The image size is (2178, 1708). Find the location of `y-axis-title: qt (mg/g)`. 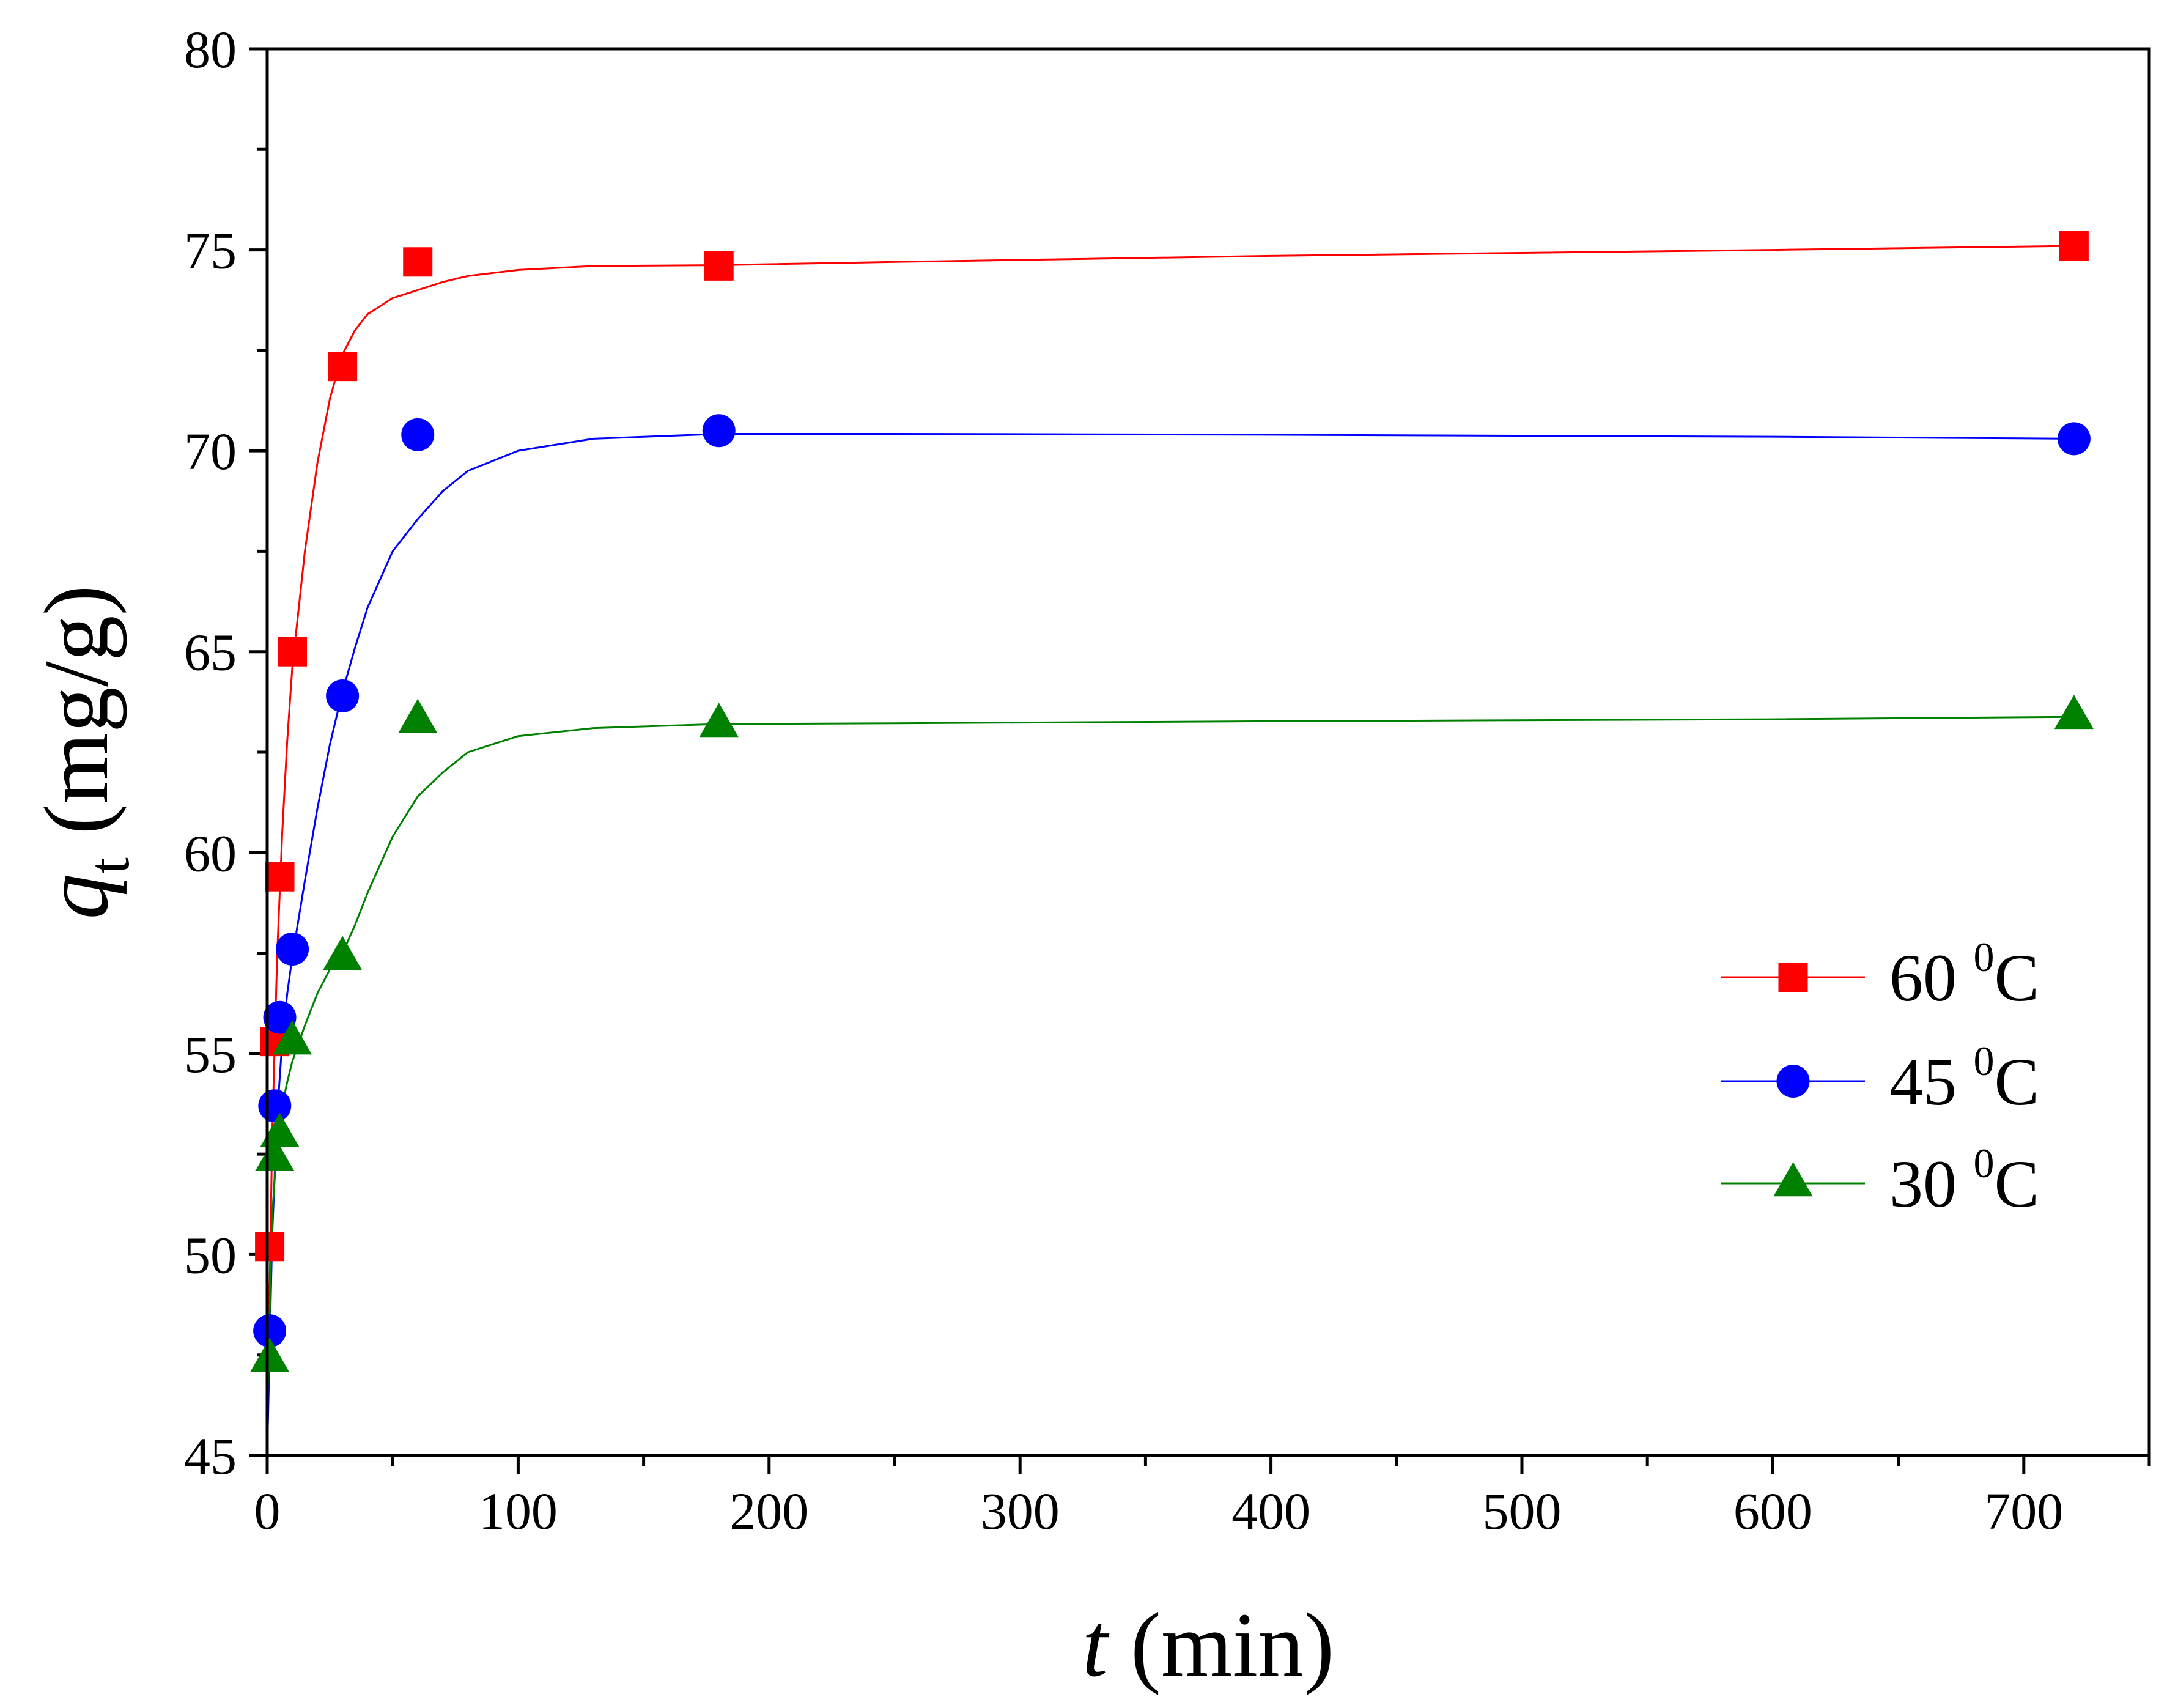

y-axis-title: qt (mg/g) is located at coordinates (83, 752).